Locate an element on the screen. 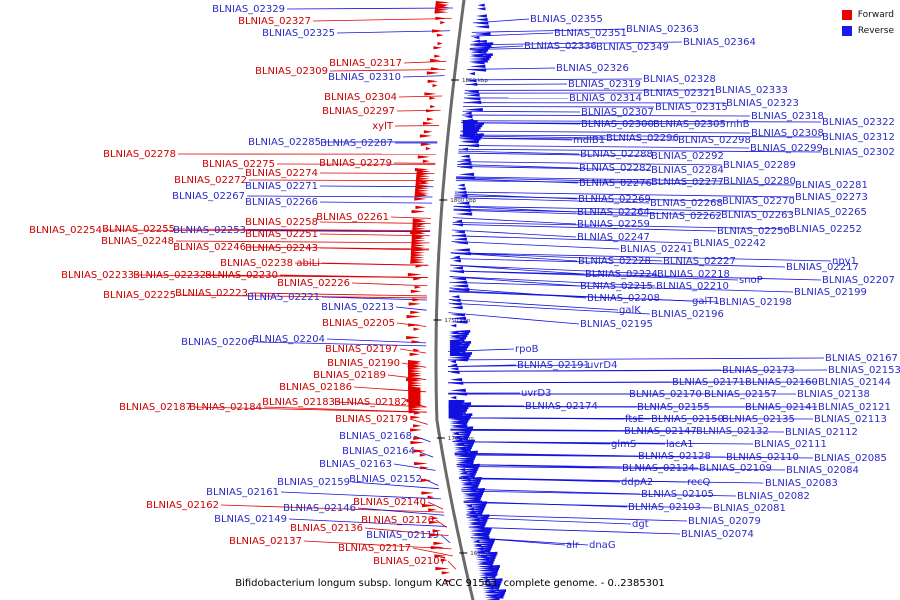 This screenshot has width=900, height=600. forward-gene-label: BLNIAS_02179 is located at coordinates (371, 419).